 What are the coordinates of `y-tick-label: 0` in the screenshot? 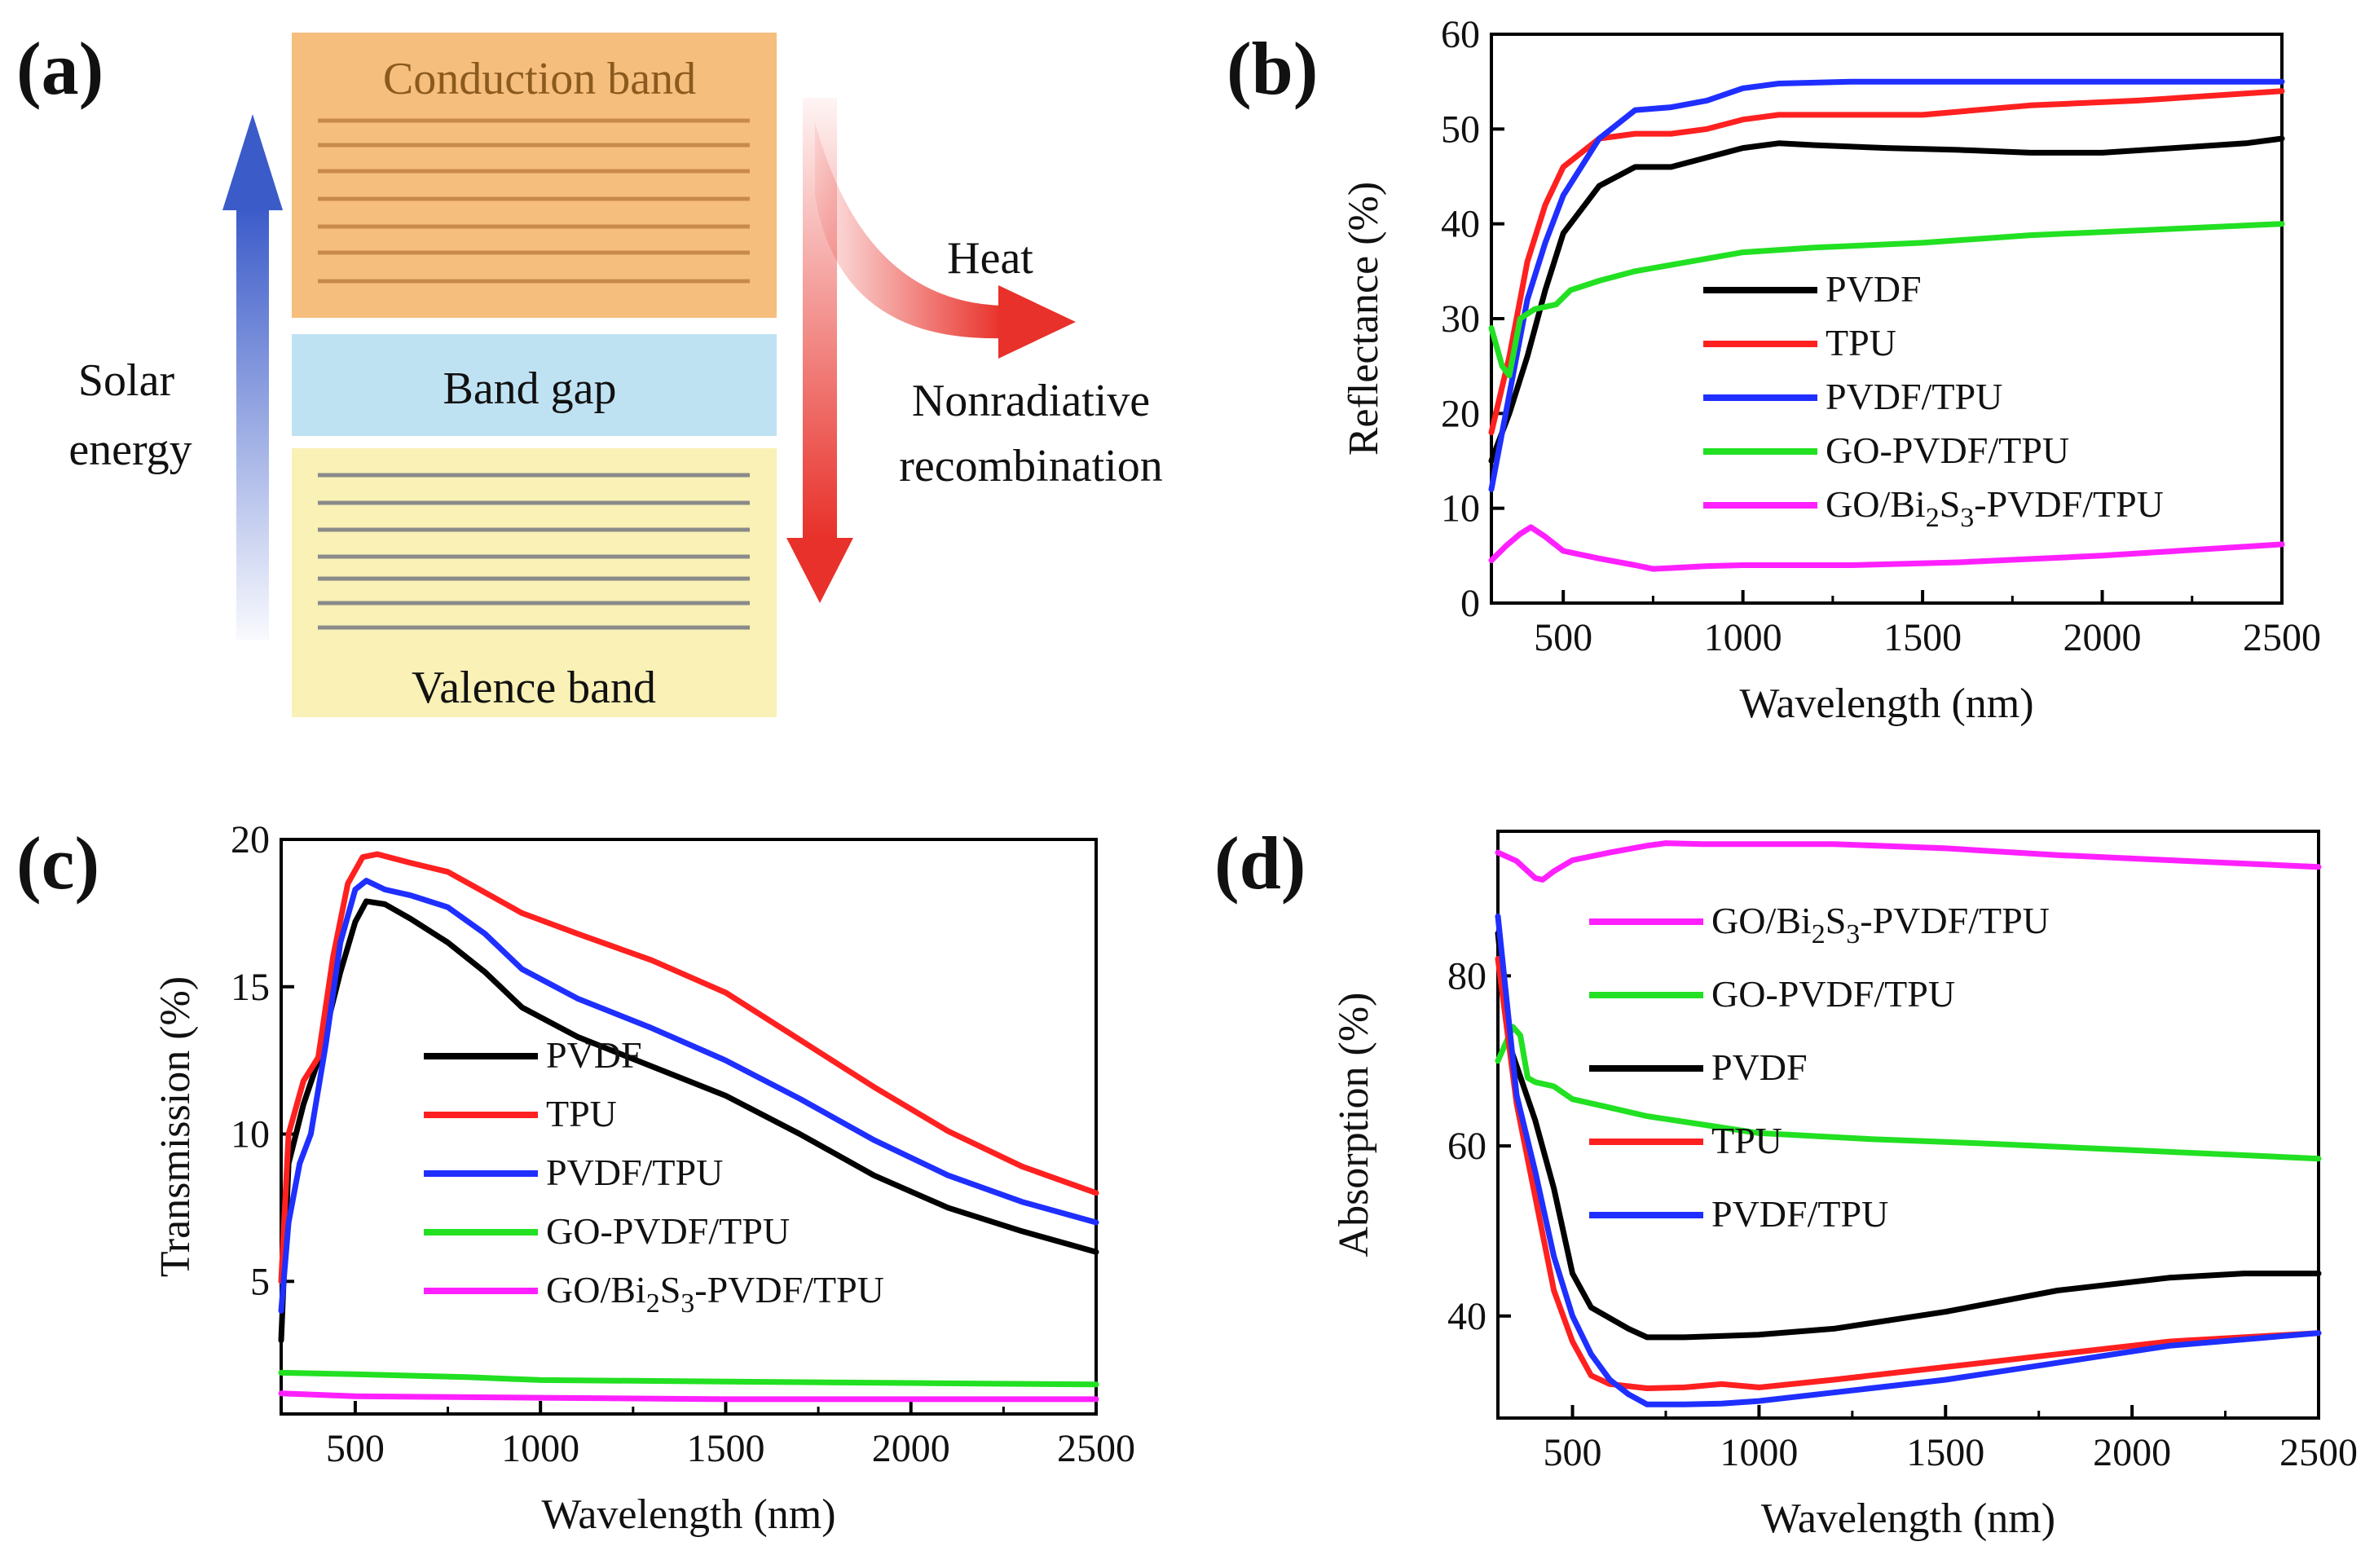 It's located at (1470, 603).